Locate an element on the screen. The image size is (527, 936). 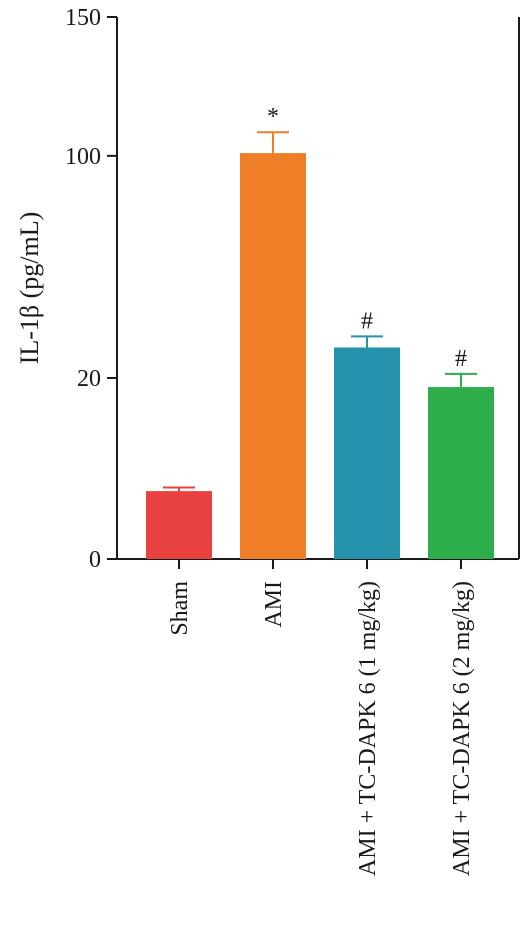
y-axis-label: IL-1β (pg/mL) is located at coordinates (29, 288).